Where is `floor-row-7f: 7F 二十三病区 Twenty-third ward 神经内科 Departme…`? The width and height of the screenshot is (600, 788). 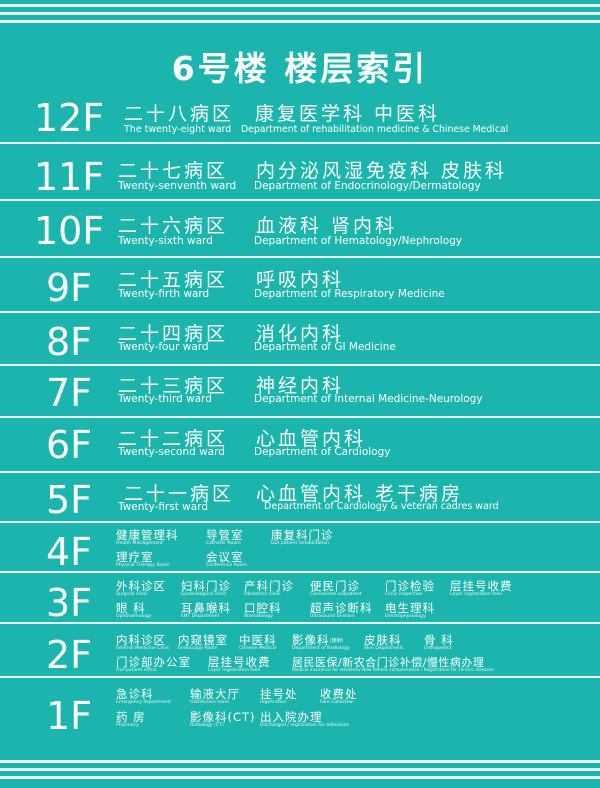 floor-row-7f: 7F 二十三病区 Twenty-third ward 神经内科 Departme… is located at coordinates (300, 392).